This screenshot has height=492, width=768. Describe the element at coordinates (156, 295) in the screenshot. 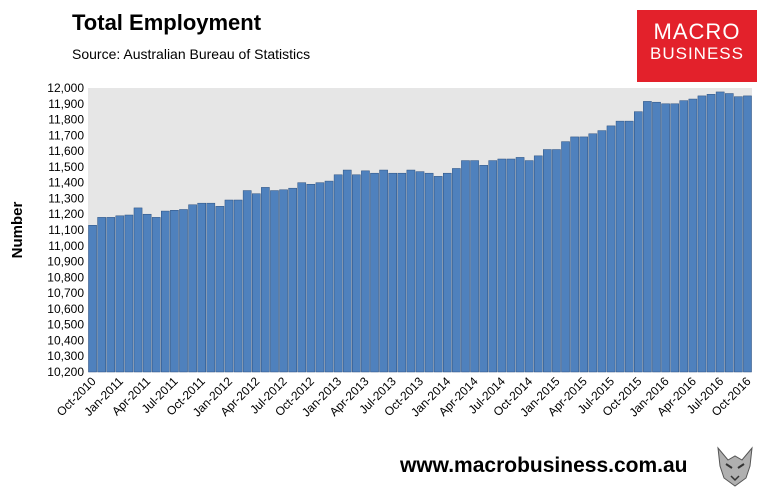

I see `bar-May-2011` at that location.